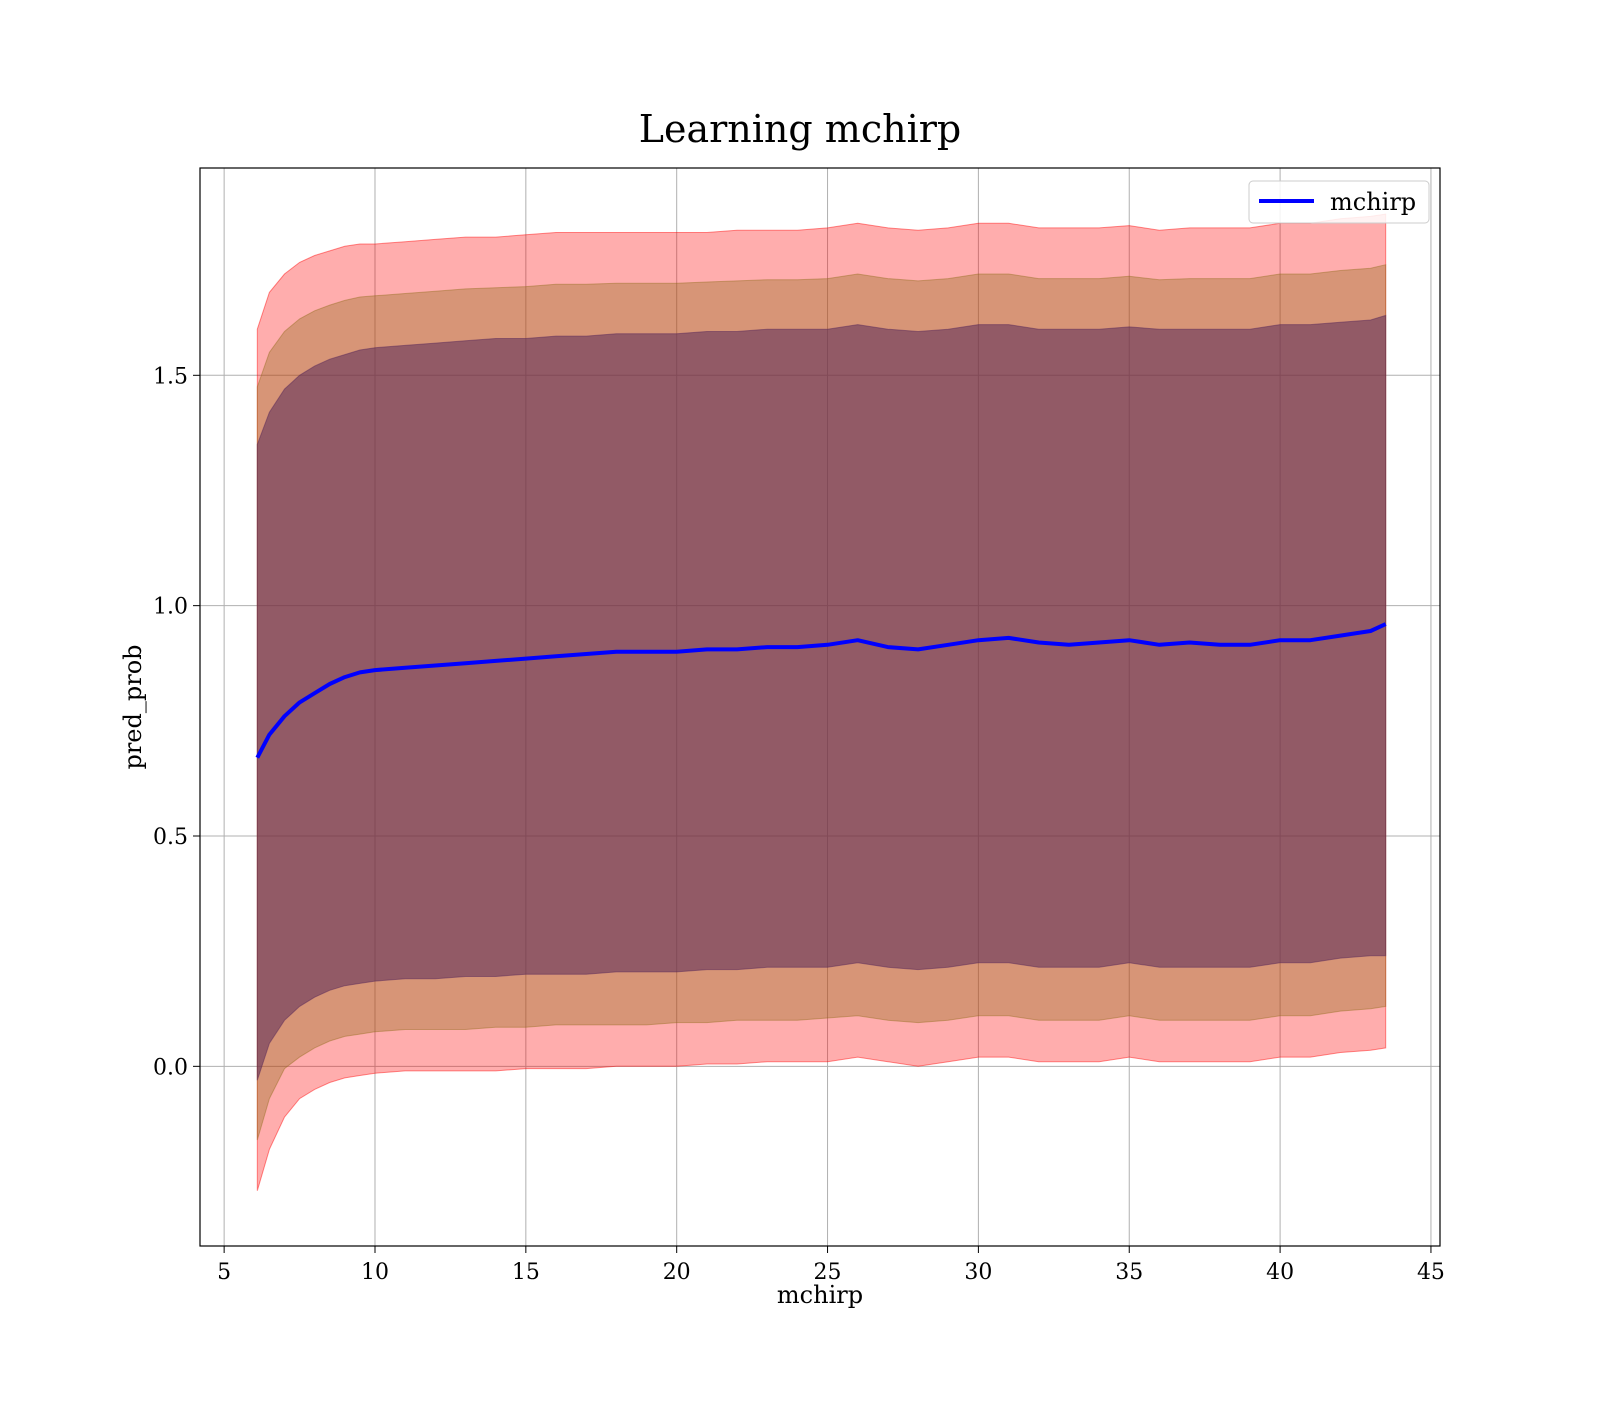  What do you see at coordinates (526, 1272) in the screenshot?
I see `x-tick-label: 15` at bounding box center [526, 1272].